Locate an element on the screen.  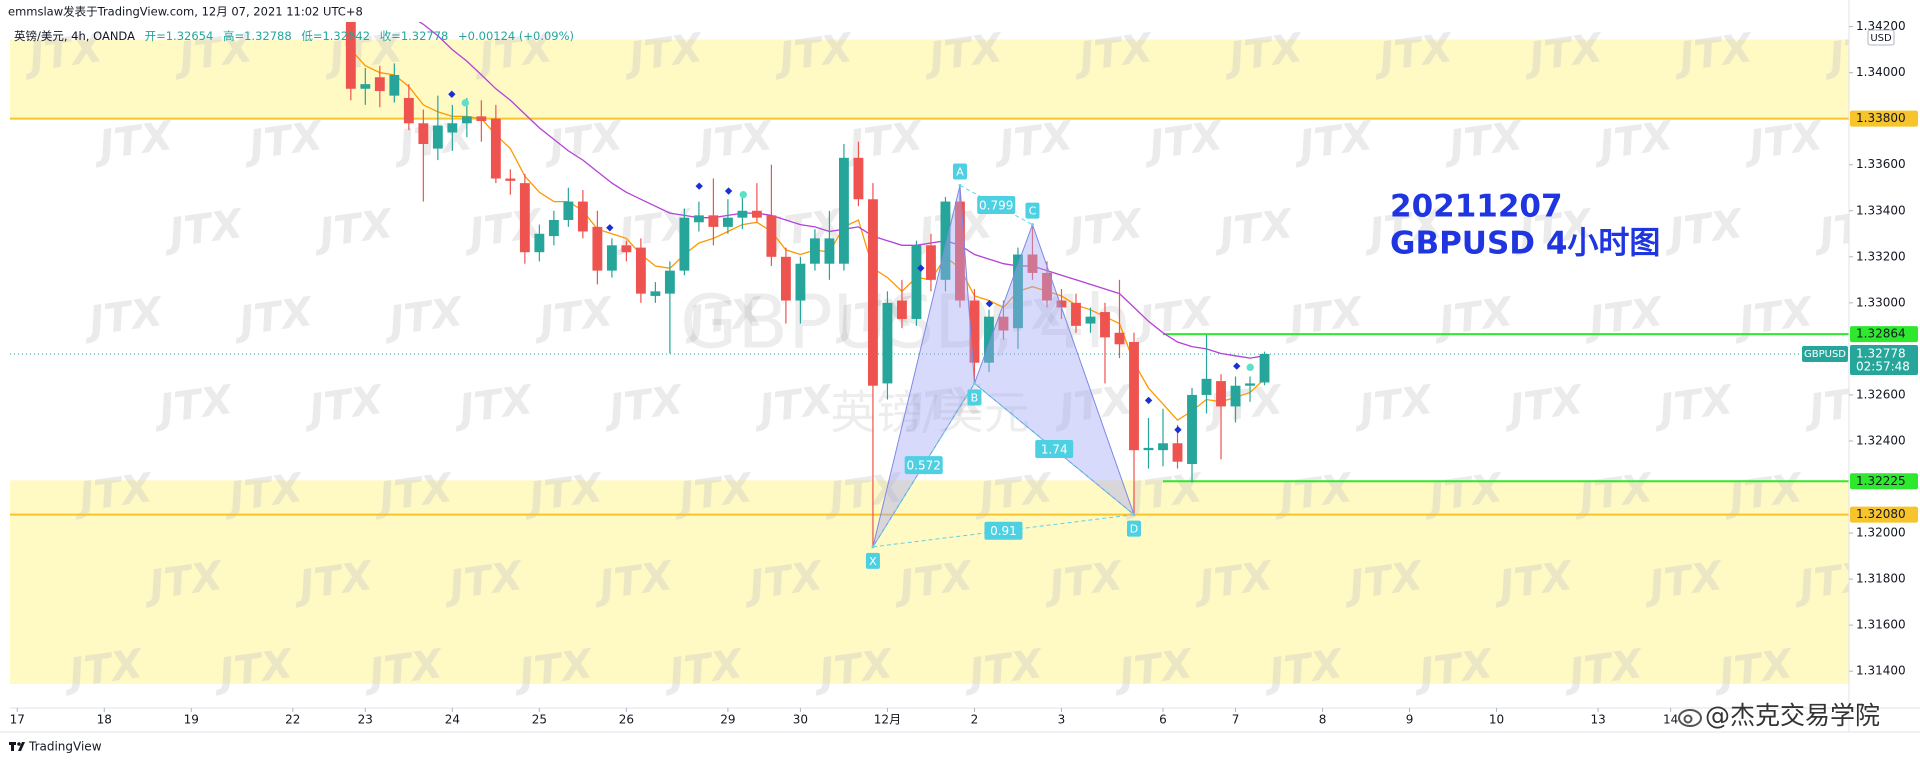
y-tick-label: 1.33000 is located at coordinates (1881, 302).